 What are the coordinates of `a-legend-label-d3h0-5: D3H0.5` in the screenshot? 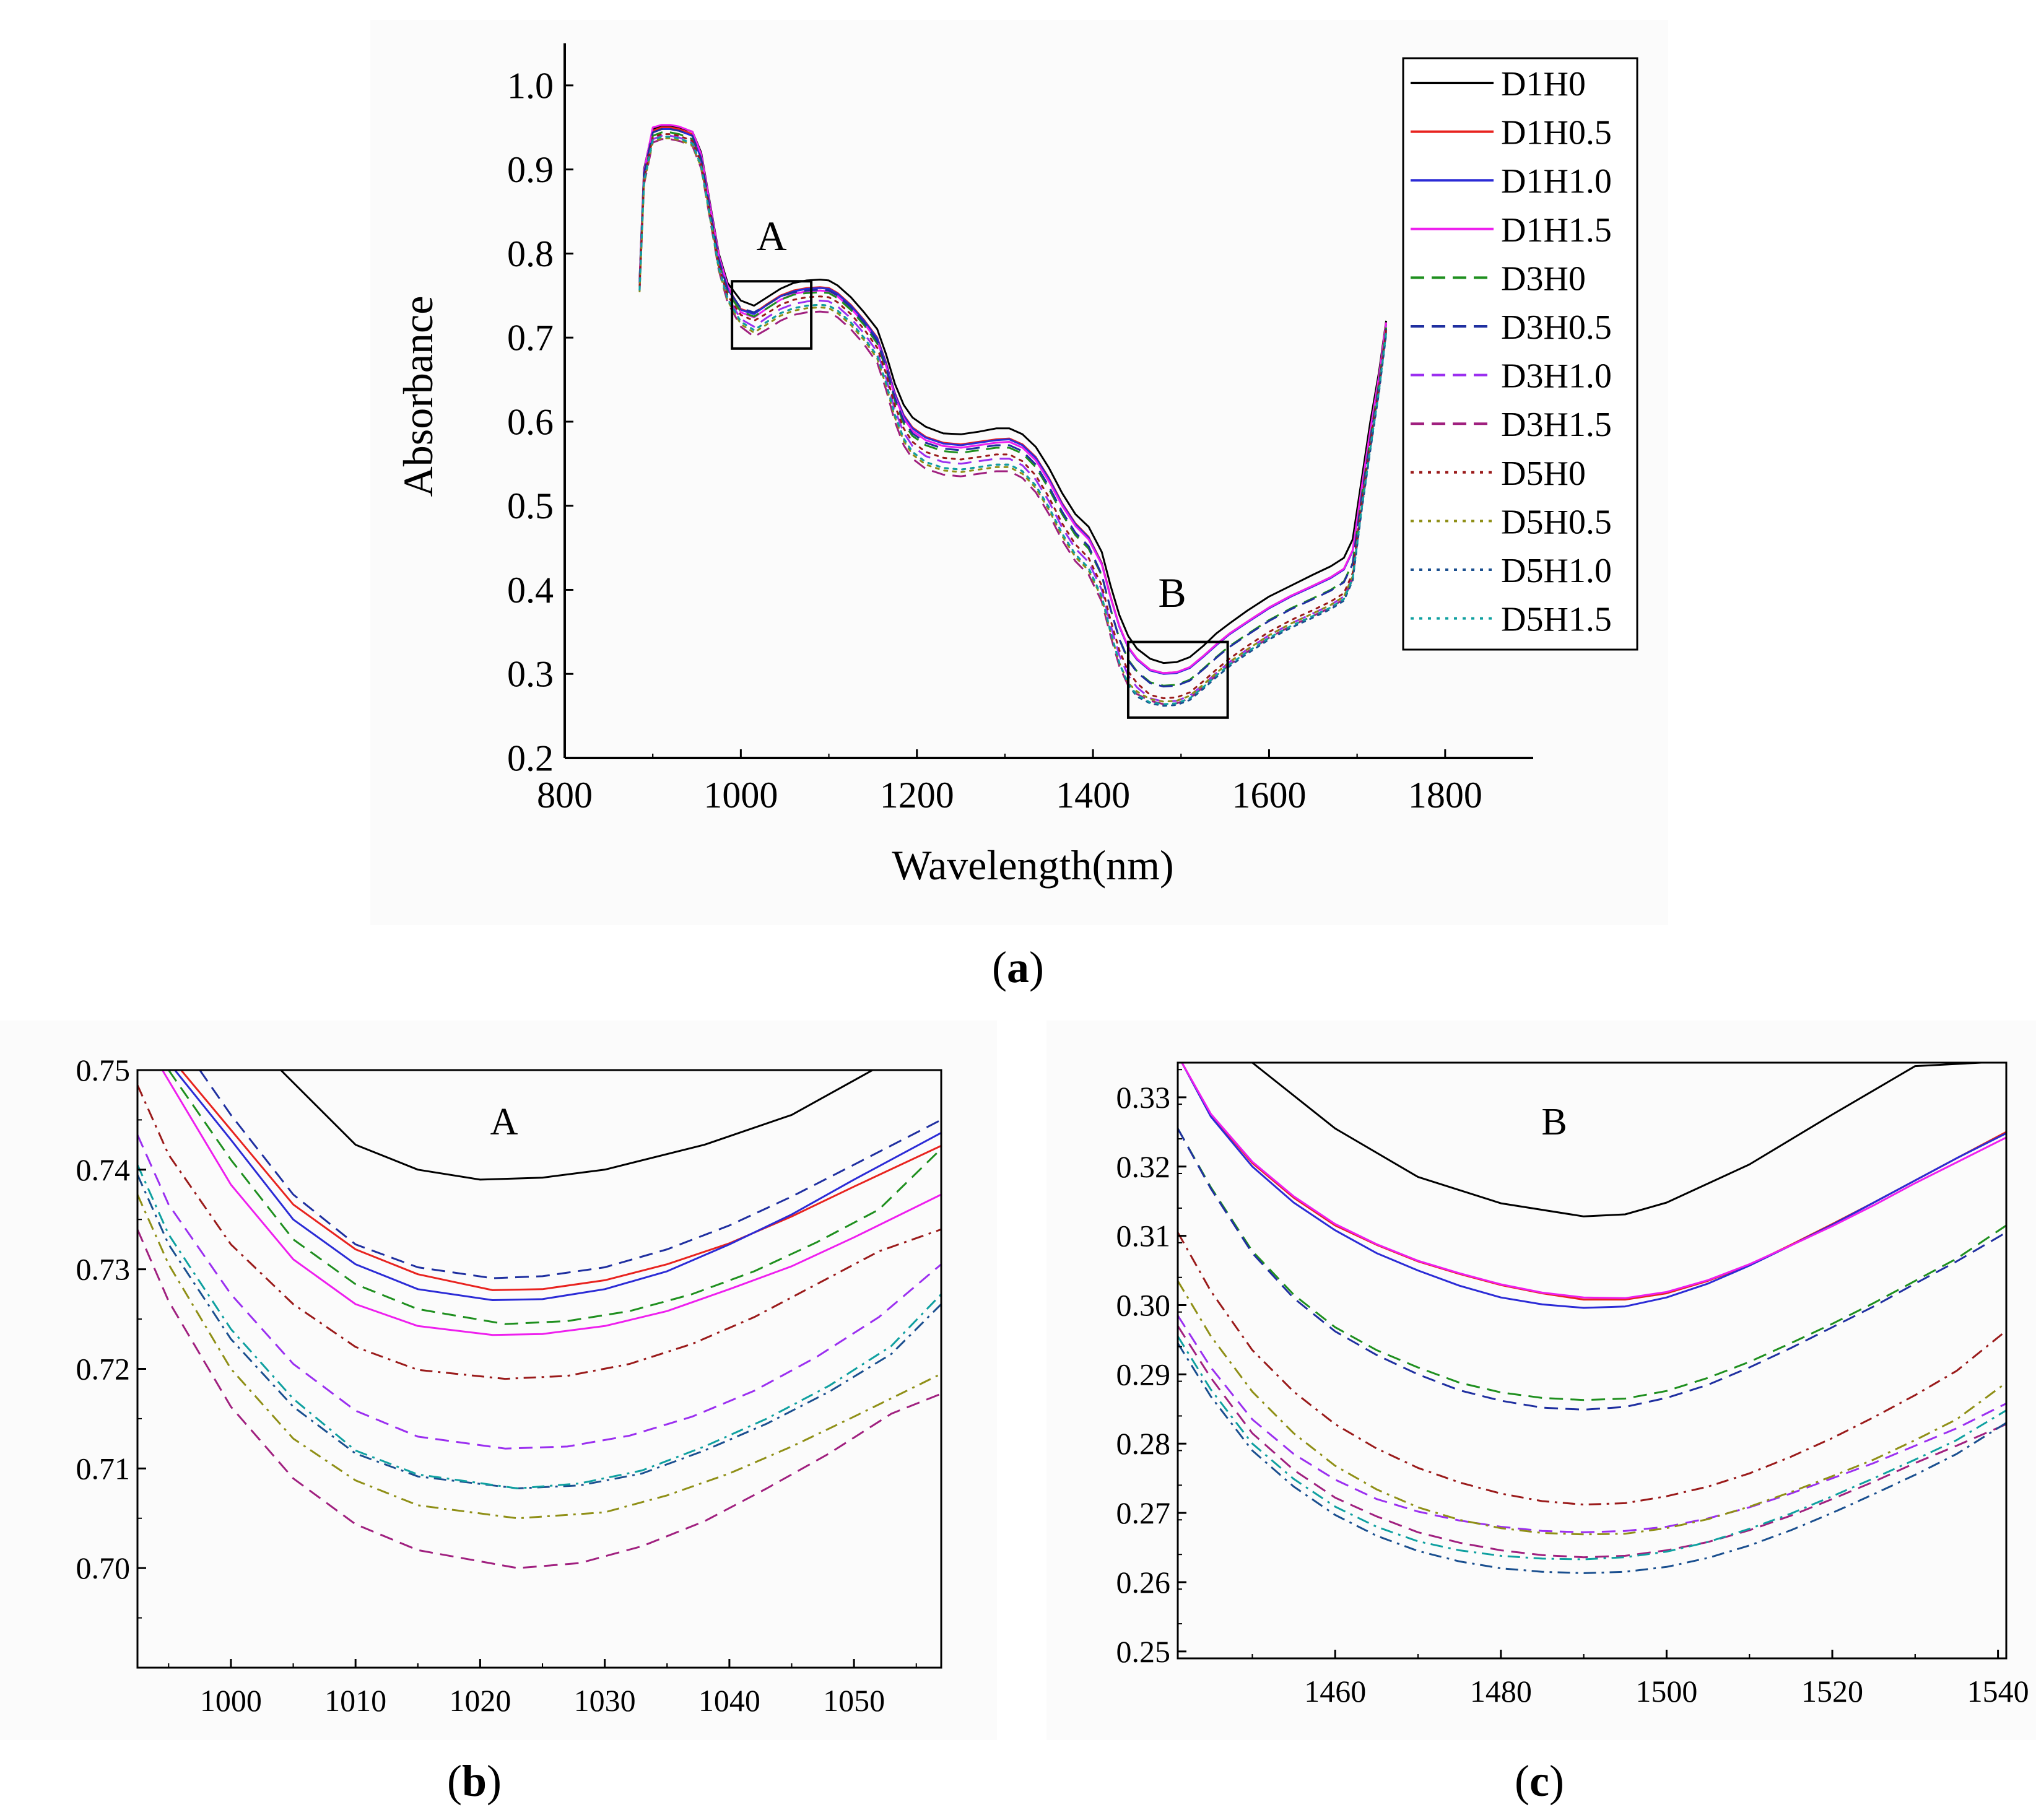 It's located at (1556, 327).